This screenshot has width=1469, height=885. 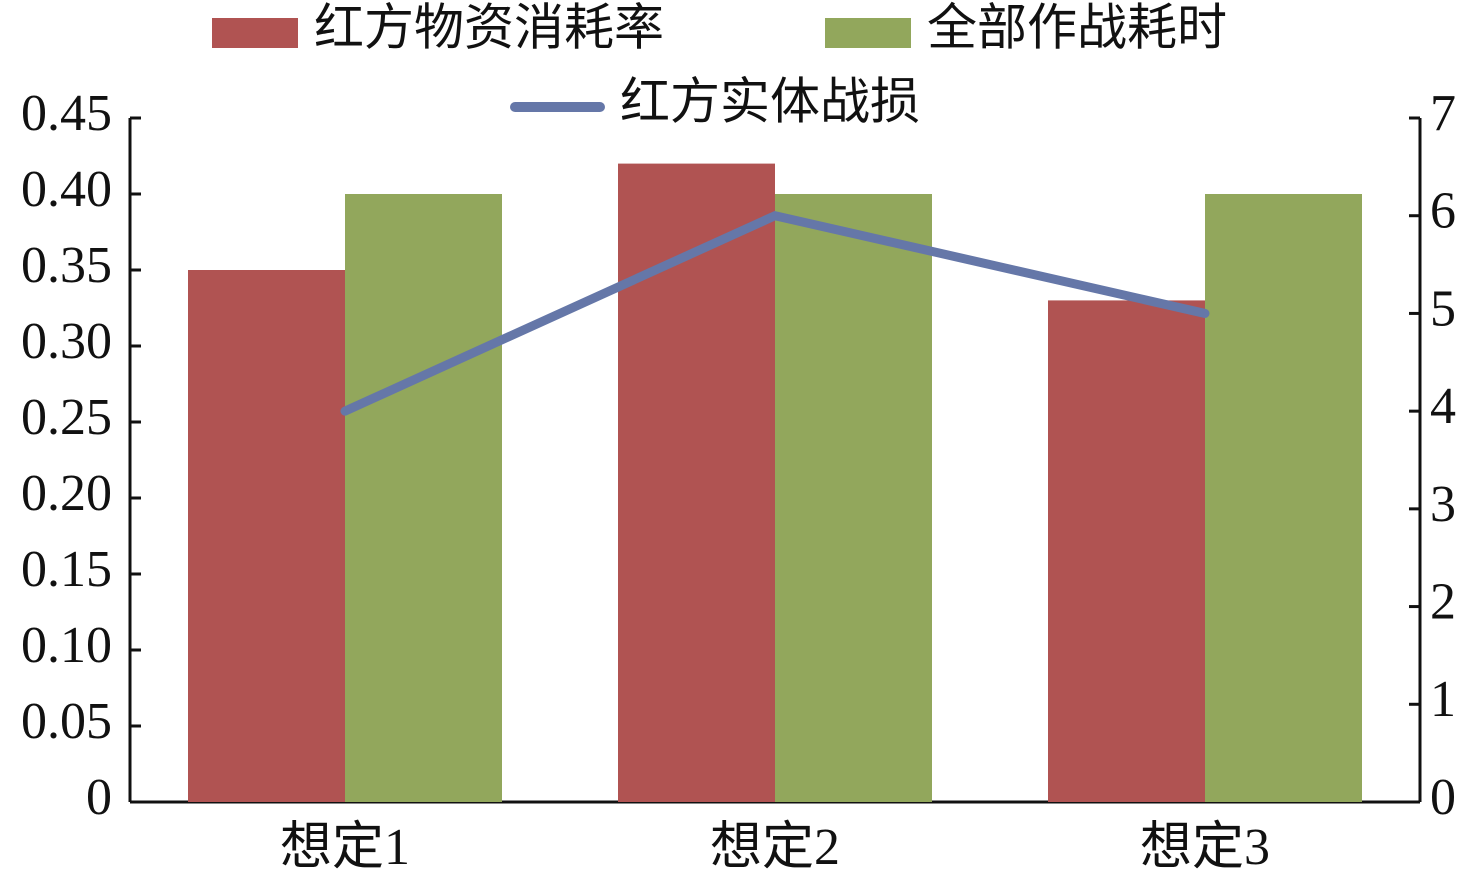 What do you see at coordinates (66, 493) in the screenshot?
I see `y-tick-label: 0.20` at bounding box center [66, 493].